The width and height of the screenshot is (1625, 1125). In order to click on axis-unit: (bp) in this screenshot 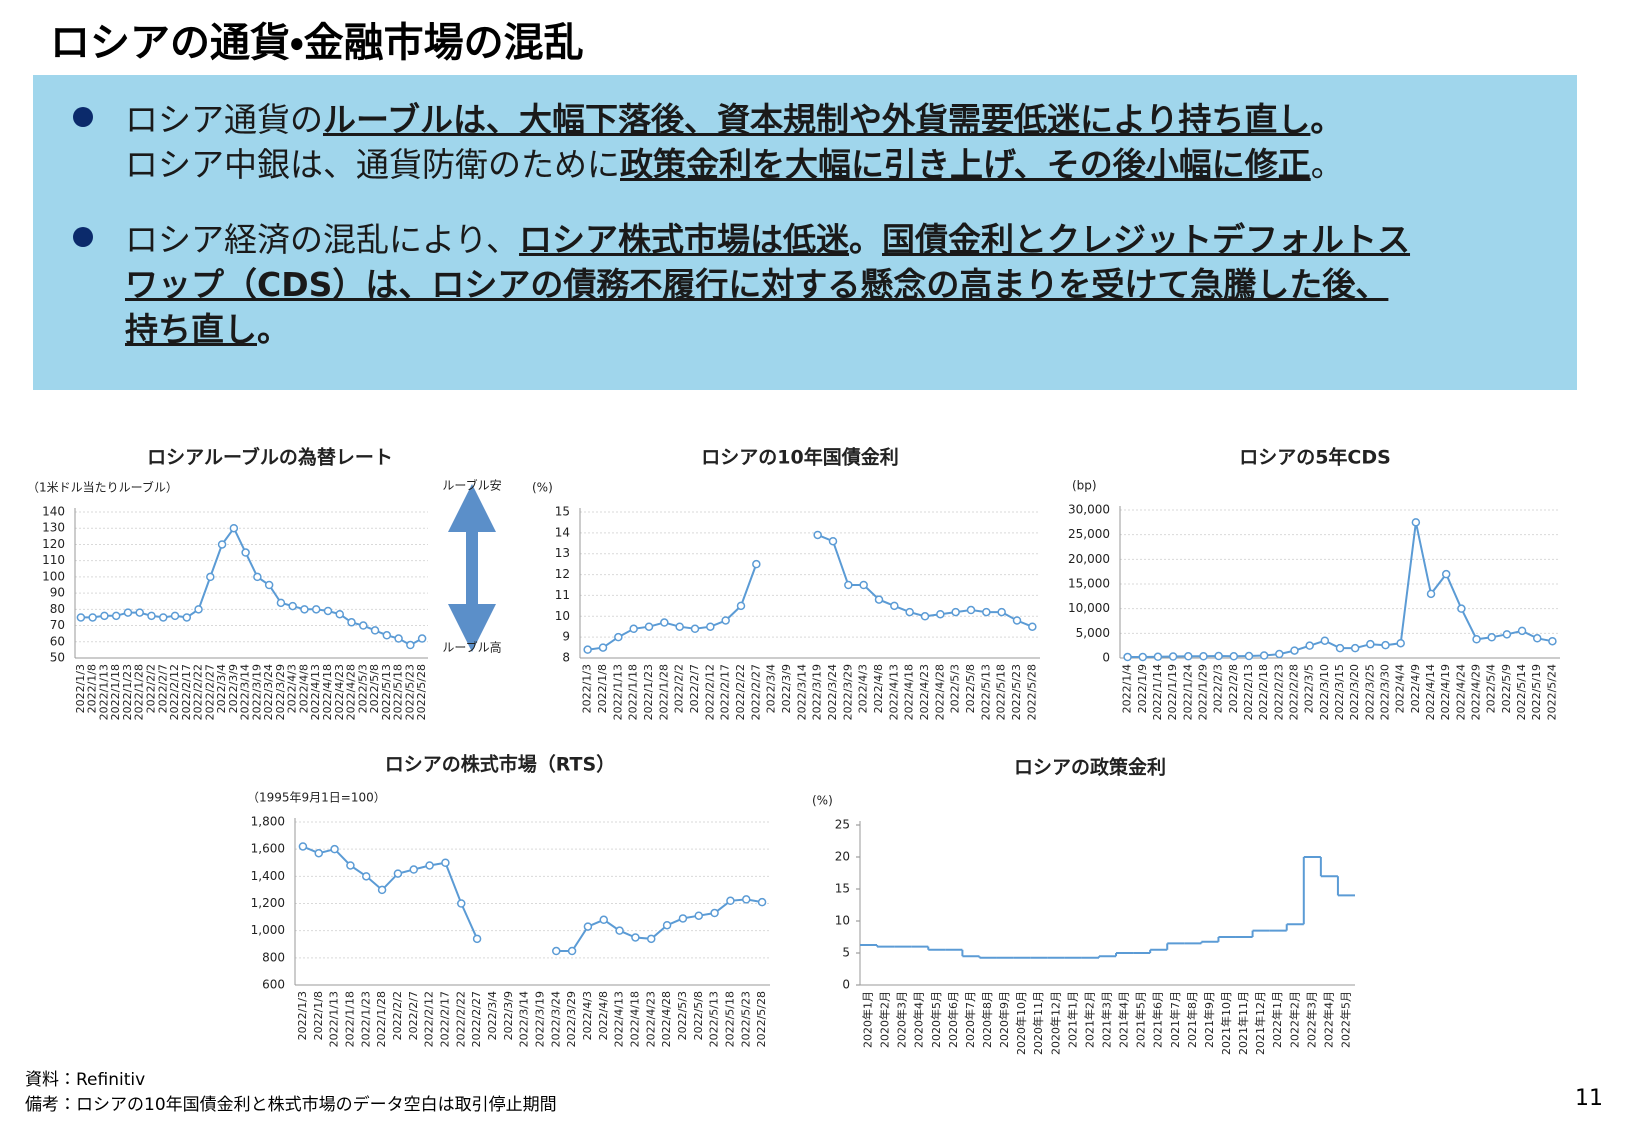, I will do `click(1084, 486)`.